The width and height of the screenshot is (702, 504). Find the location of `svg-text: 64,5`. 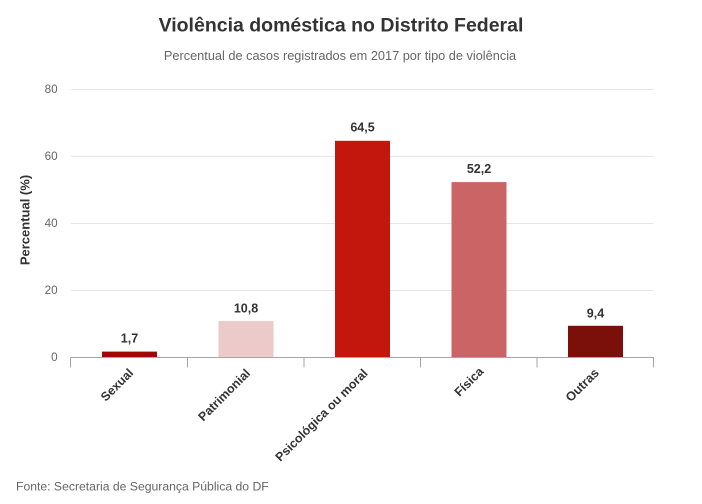

svg-text: 64,5 is located at coordinates (362, 127).